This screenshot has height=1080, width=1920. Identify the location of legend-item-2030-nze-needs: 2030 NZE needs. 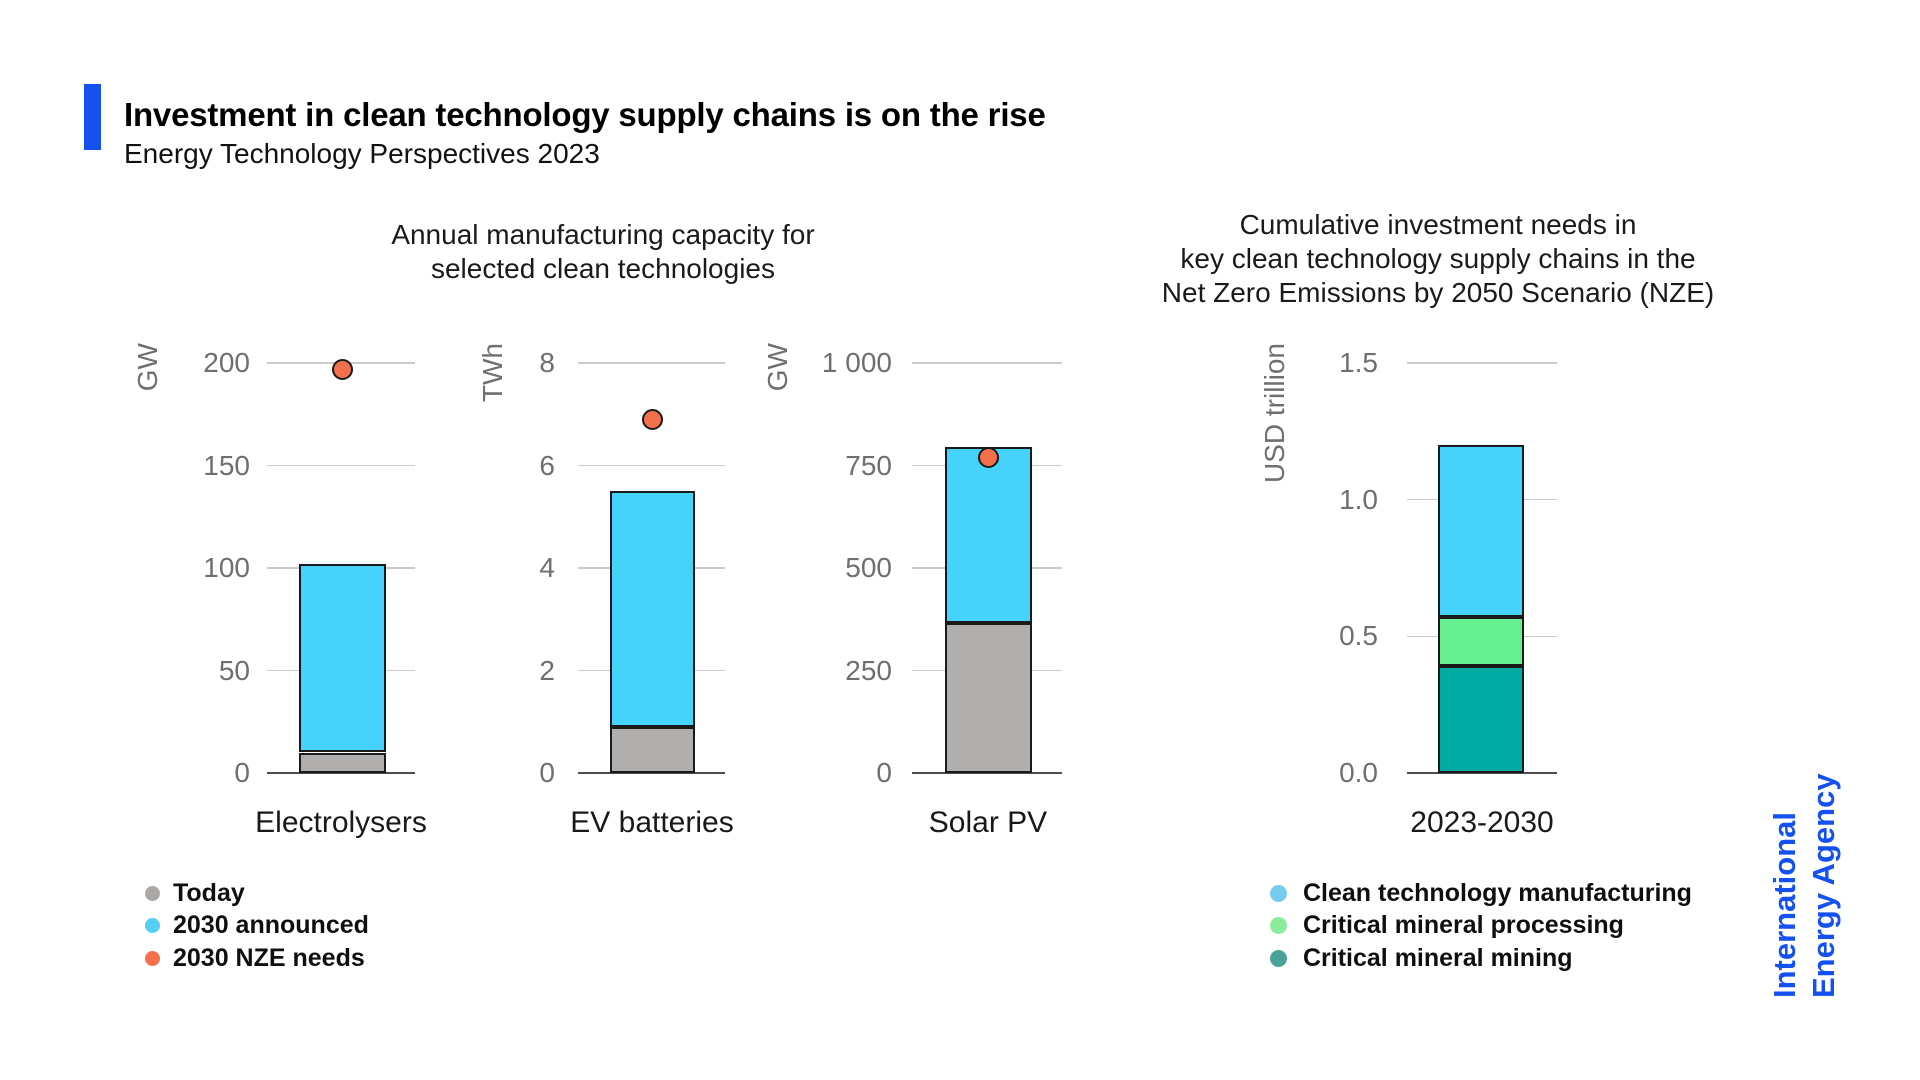
(257, 958).